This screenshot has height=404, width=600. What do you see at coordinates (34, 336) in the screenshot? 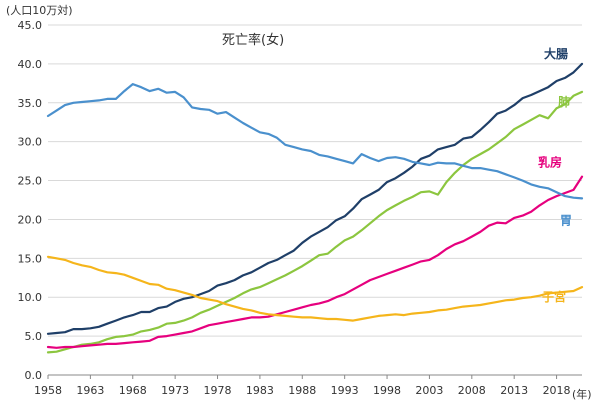
I see `y-tick-label: 5.0` at bounding box center [34, 336].